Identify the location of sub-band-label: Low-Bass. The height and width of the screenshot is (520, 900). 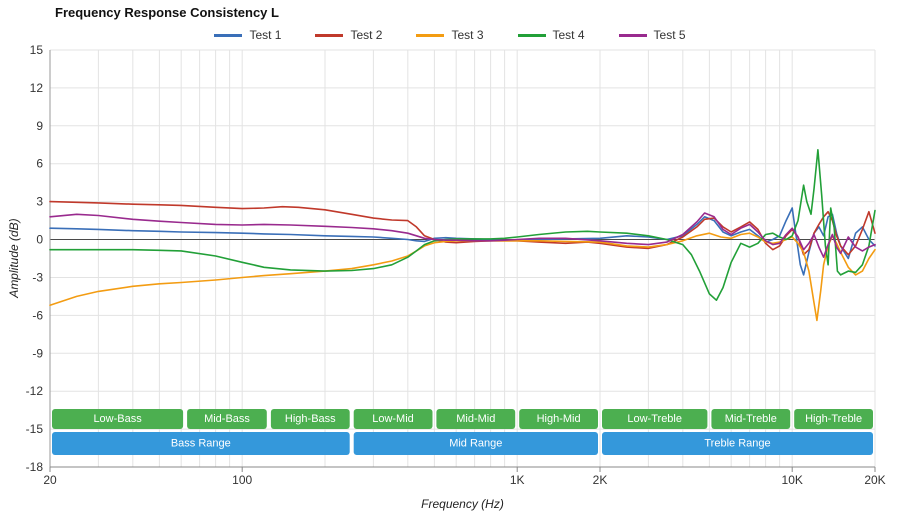
(117, 419).